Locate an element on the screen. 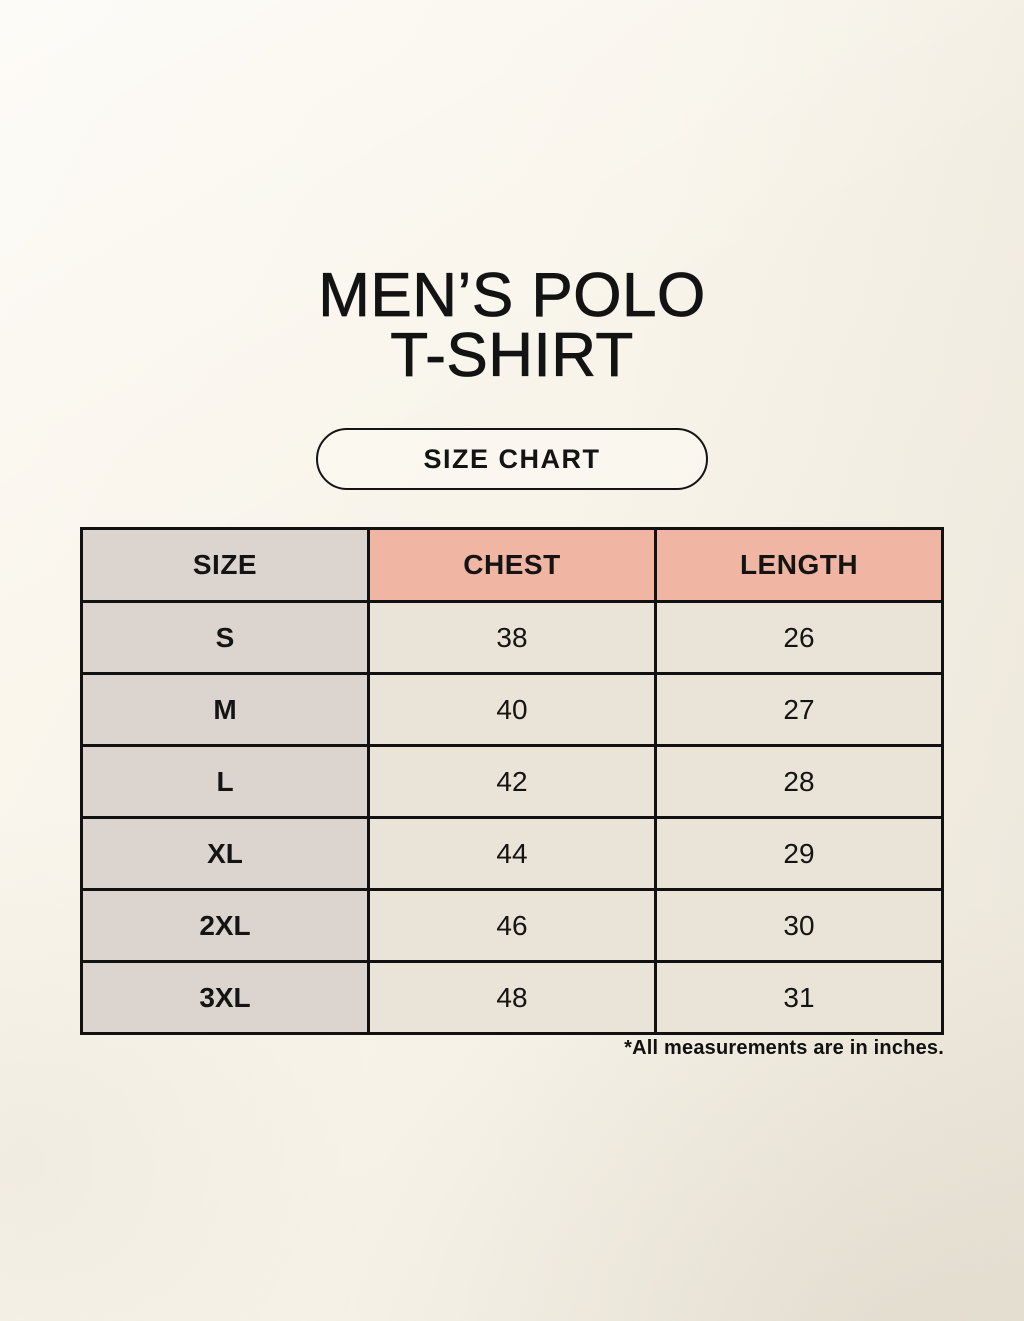 The width and height of the screenshot is (1024, 1321). length-cell: 30 is located at coordinates (799, 925).